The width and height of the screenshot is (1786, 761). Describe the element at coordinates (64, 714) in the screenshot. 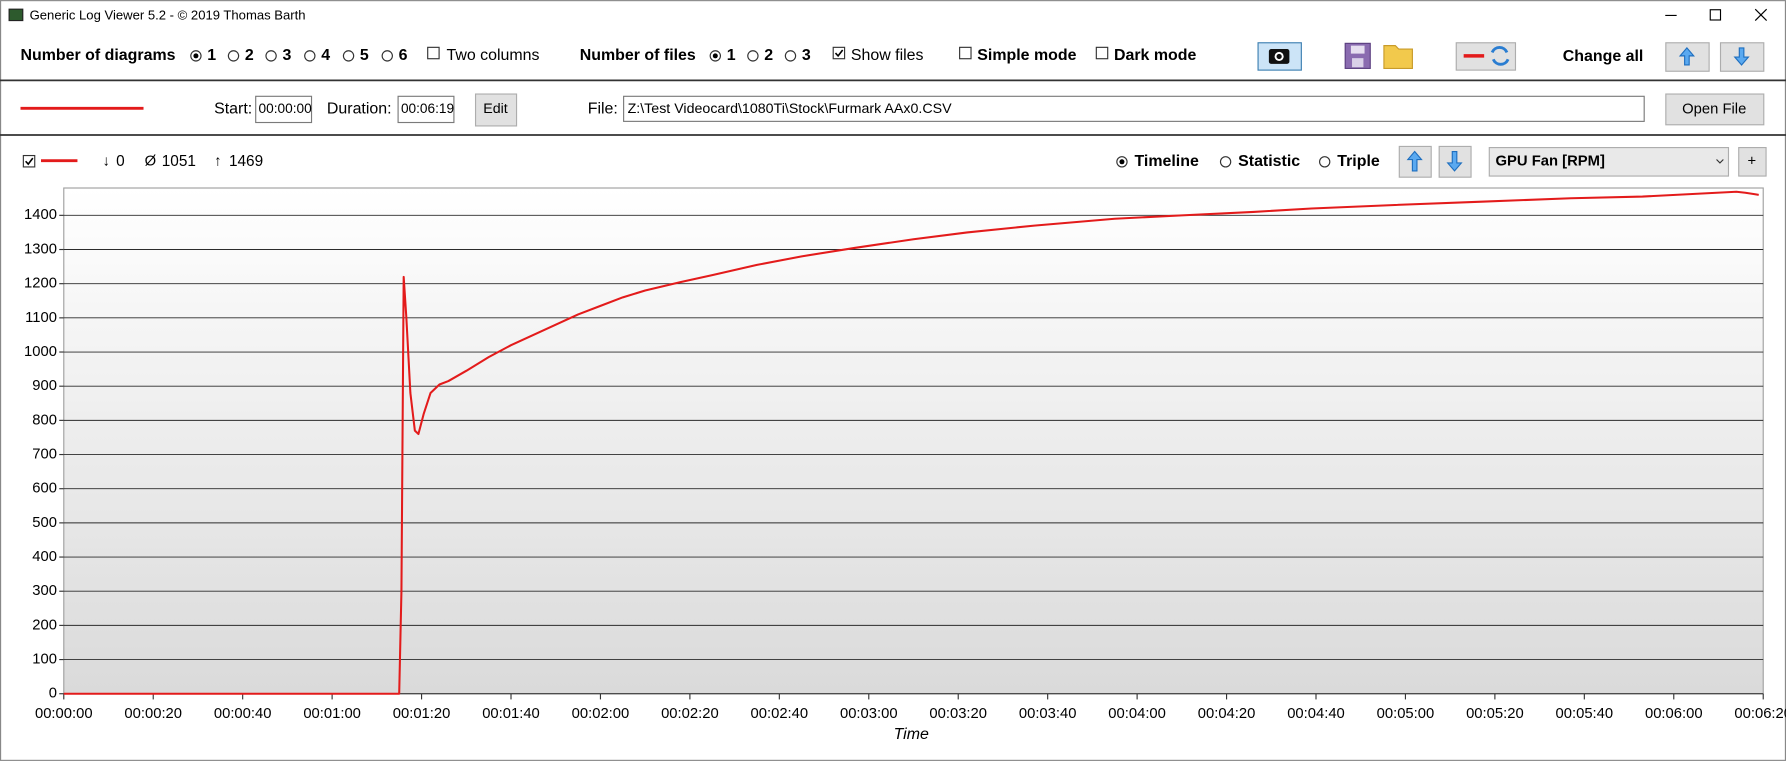

I see `x-tick-label: 00:00:00` at that location.